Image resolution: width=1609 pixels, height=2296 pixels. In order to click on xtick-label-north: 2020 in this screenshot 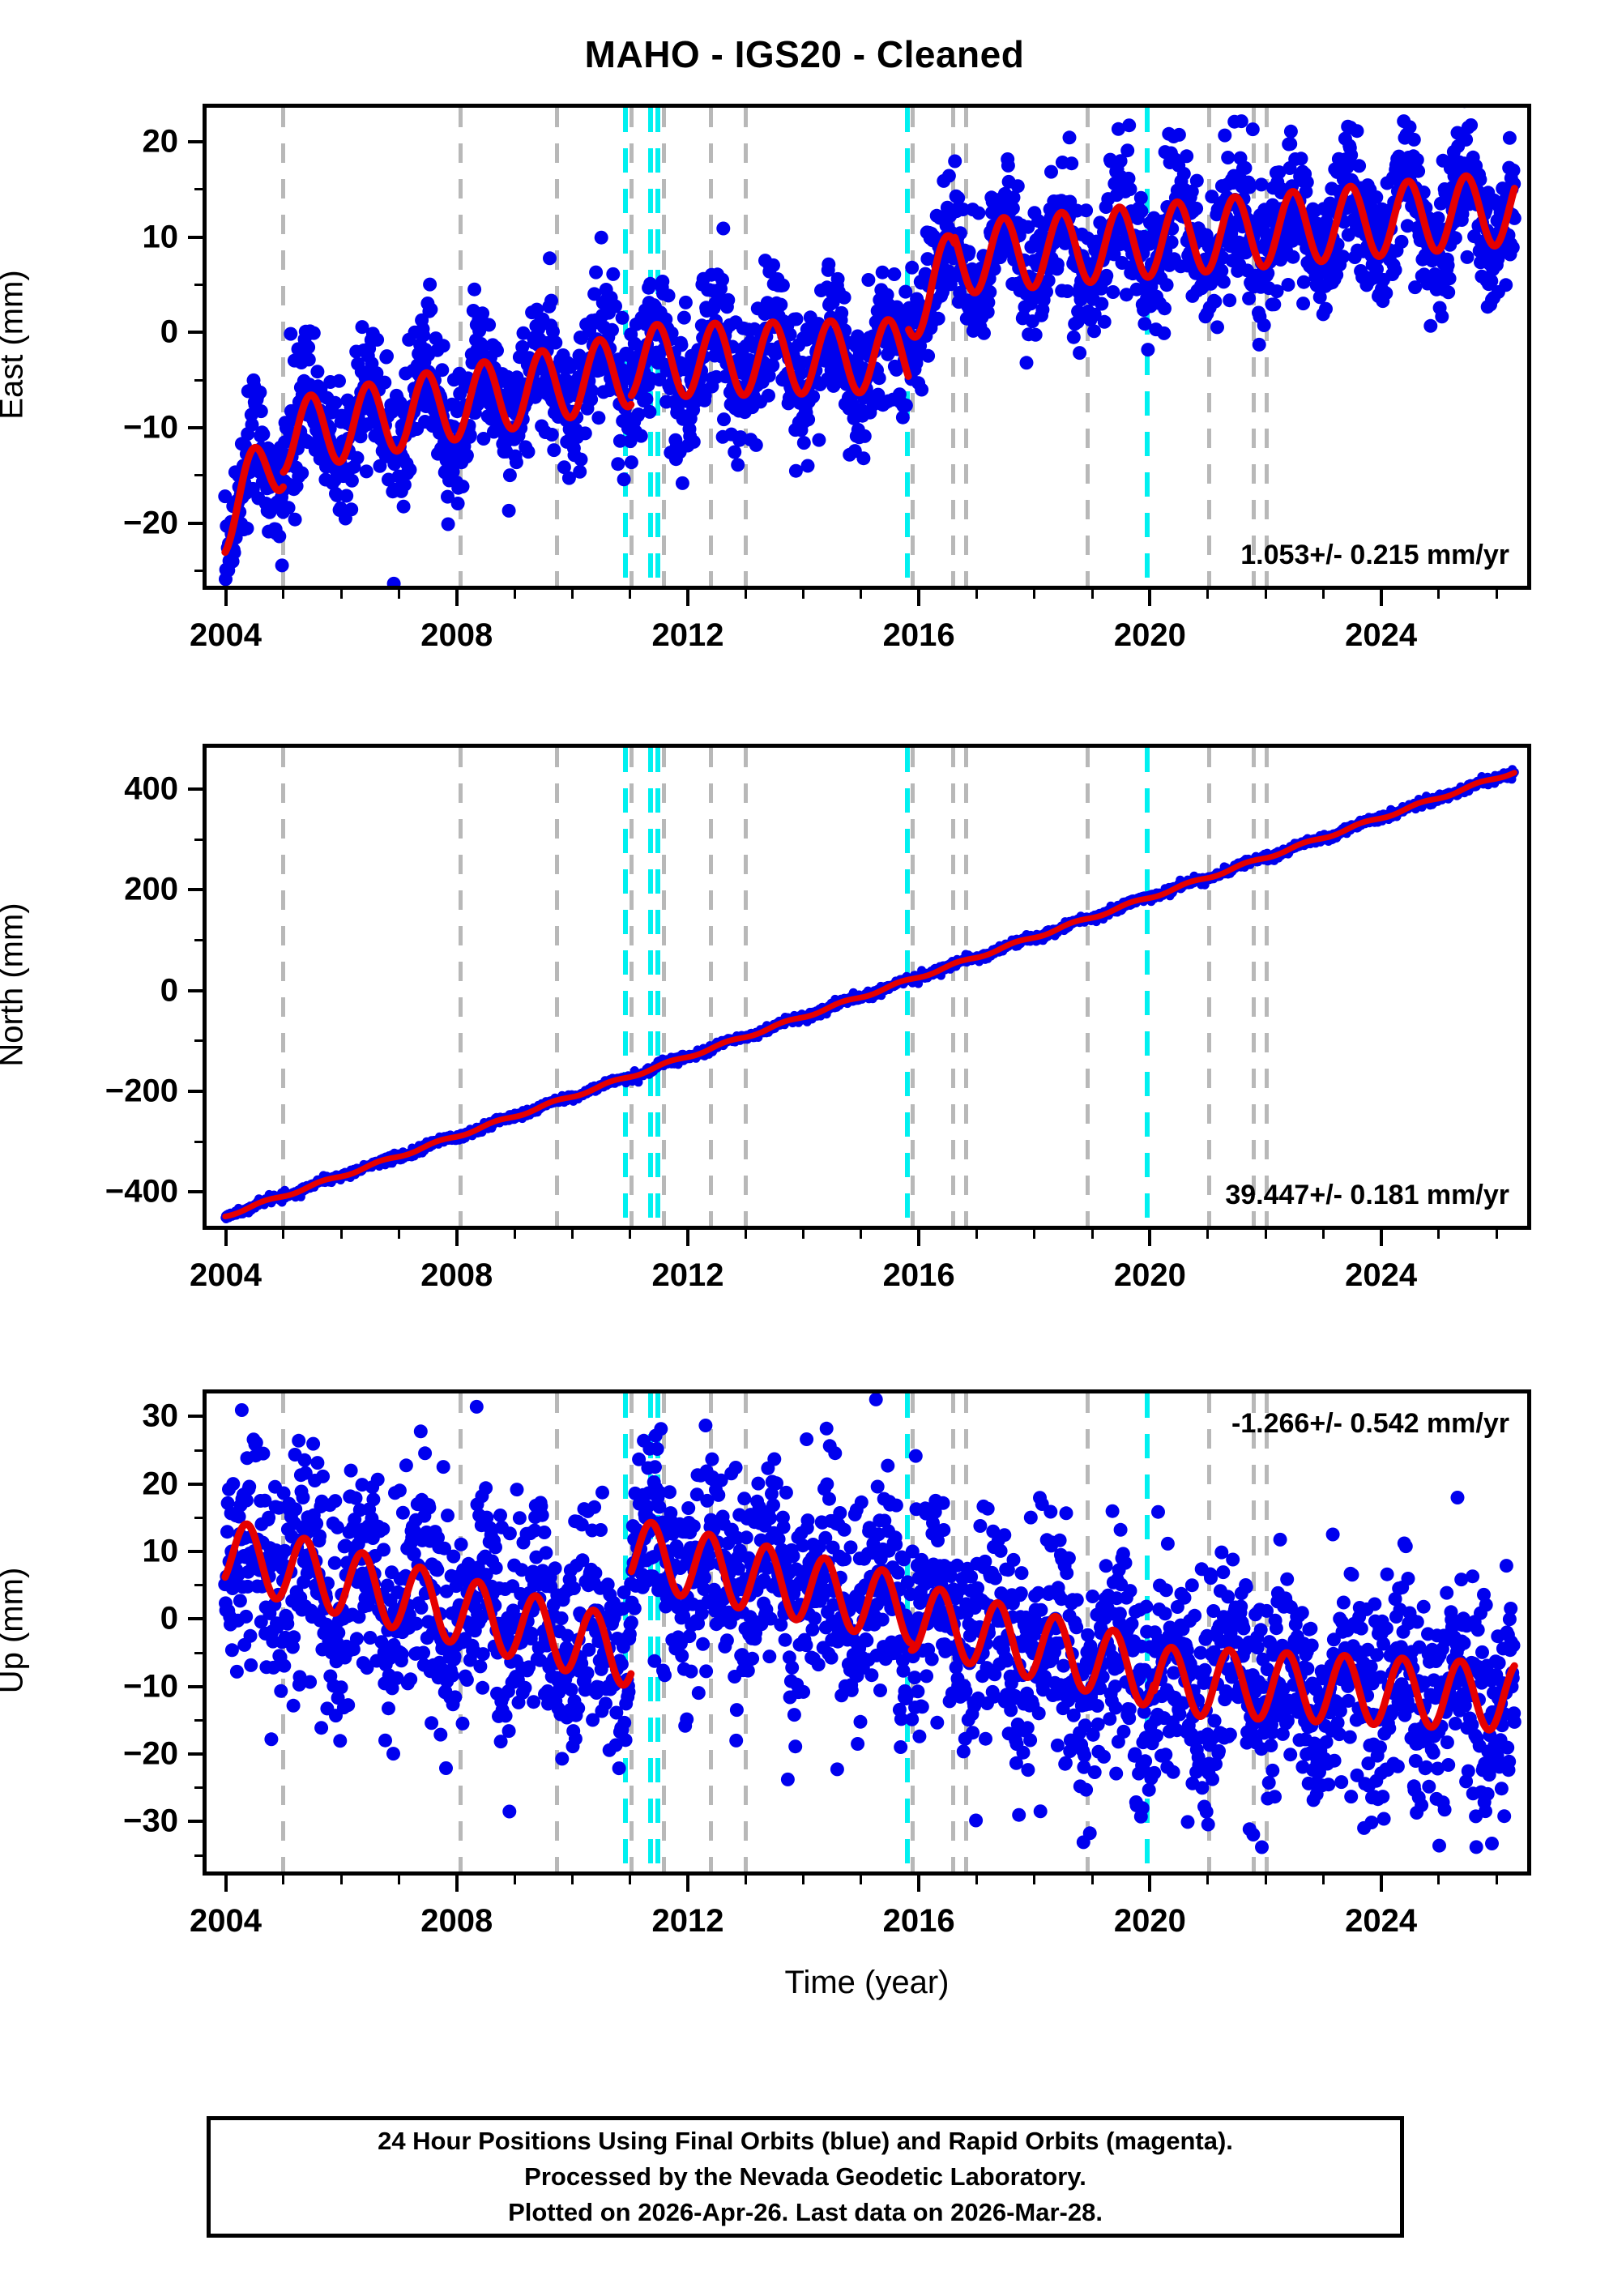, I will do `click(1149, 1275)`.